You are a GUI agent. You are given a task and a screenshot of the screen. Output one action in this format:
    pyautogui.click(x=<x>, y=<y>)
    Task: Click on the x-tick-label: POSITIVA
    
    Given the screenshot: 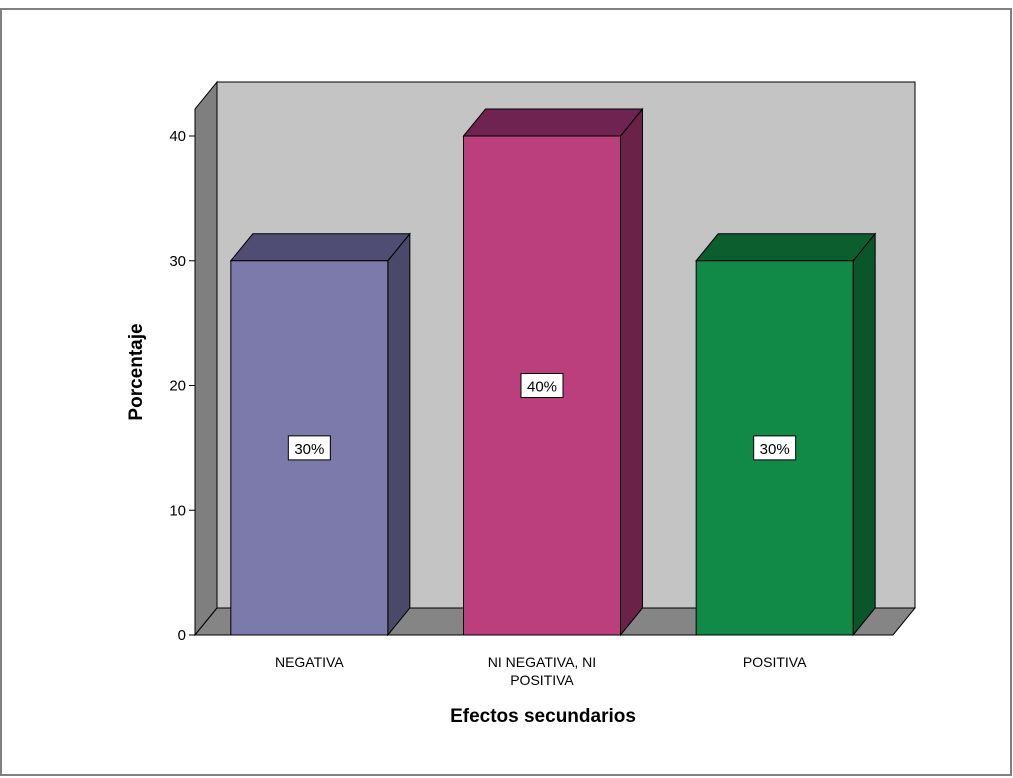 What is the action you would take?
    pyautogui.click(x=775, y=662)
    